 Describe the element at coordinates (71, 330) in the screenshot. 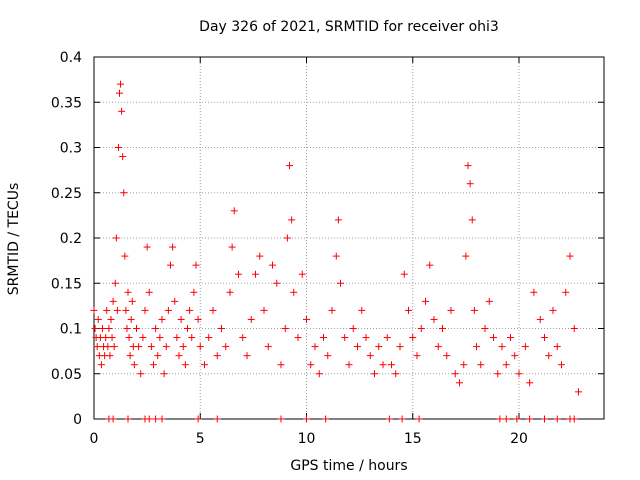

I see `y-tick-label: 0.1` at that location.